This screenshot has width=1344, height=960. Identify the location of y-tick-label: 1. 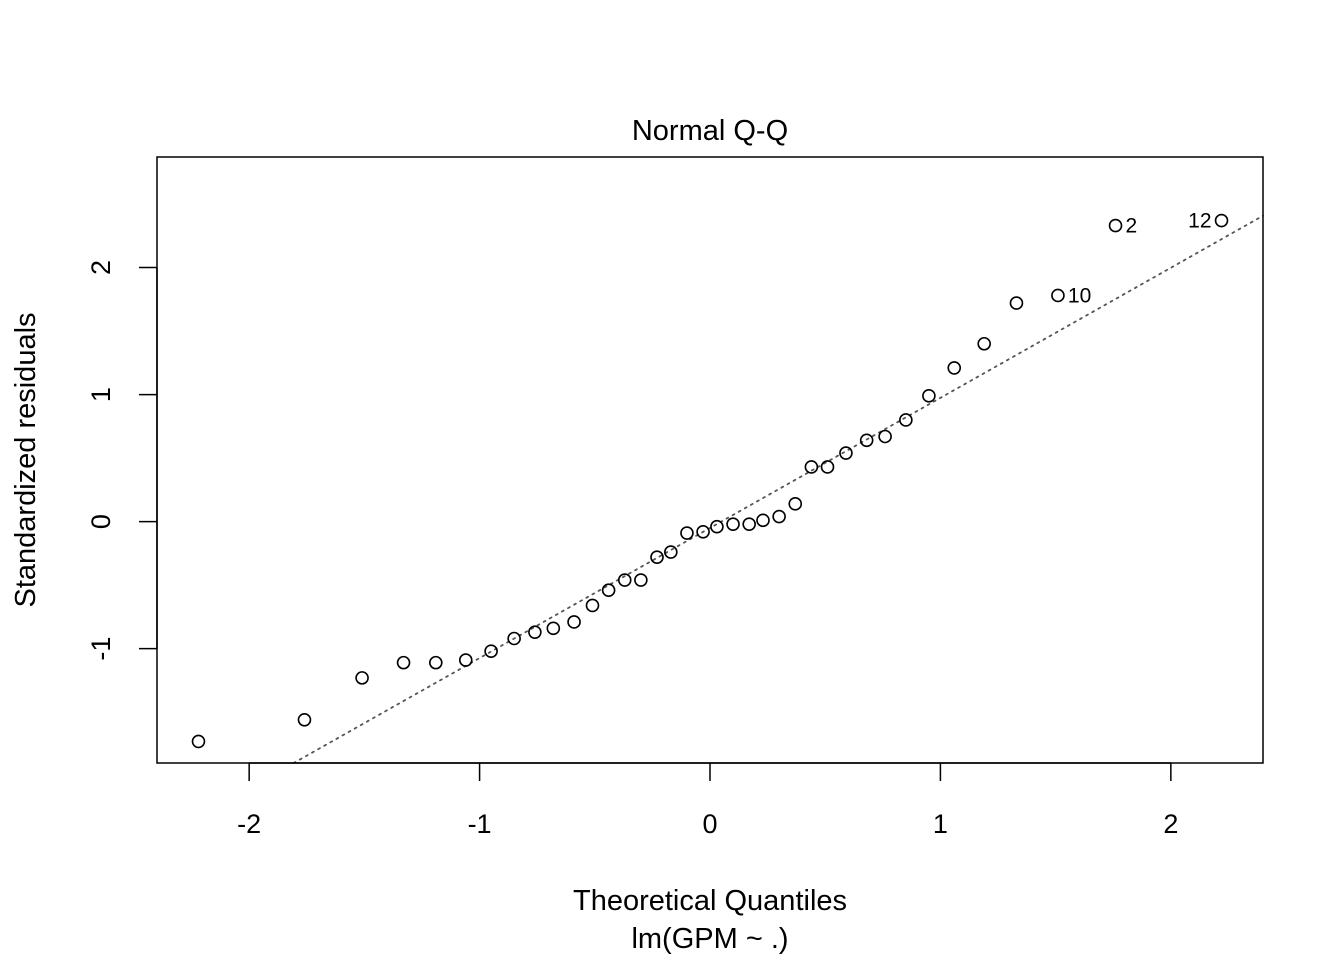
(101, 394).